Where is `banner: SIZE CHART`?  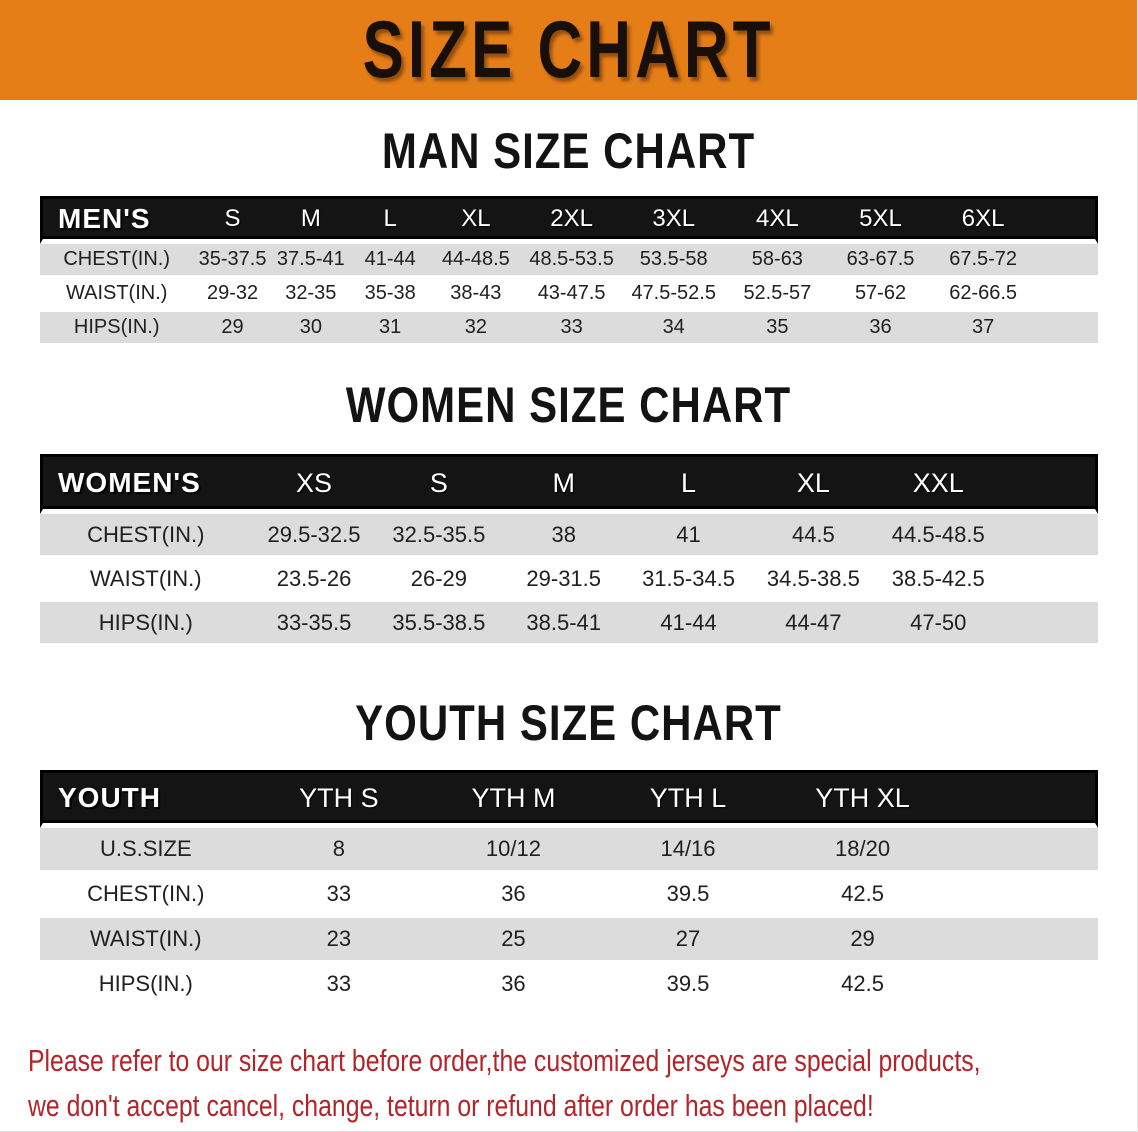 banner: SIZE CHART is located at coordinates (568, 50).